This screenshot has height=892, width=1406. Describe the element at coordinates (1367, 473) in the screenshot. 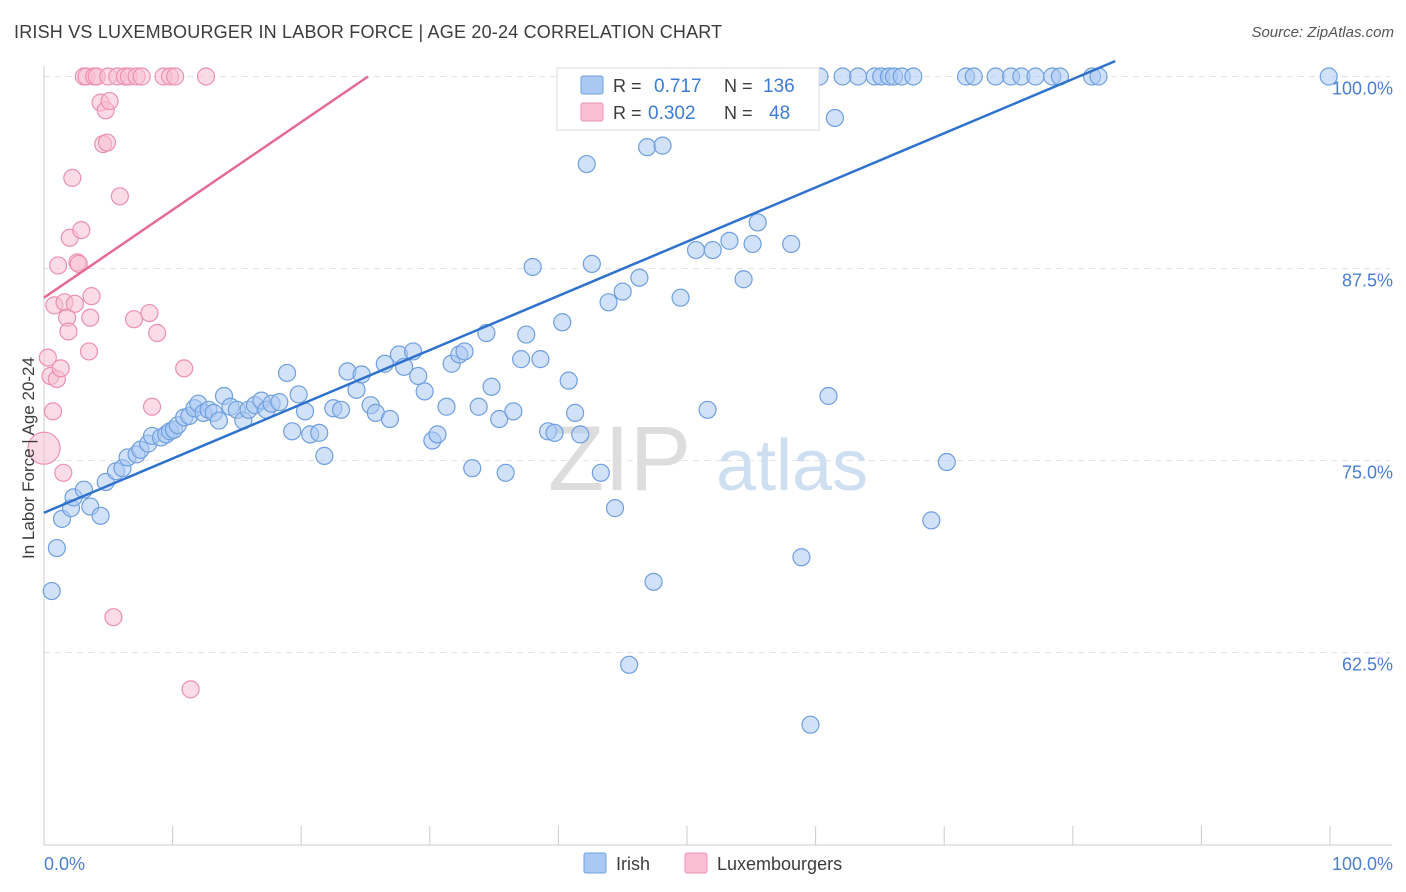

I see `y-tick-label: 75.0%` at that location.